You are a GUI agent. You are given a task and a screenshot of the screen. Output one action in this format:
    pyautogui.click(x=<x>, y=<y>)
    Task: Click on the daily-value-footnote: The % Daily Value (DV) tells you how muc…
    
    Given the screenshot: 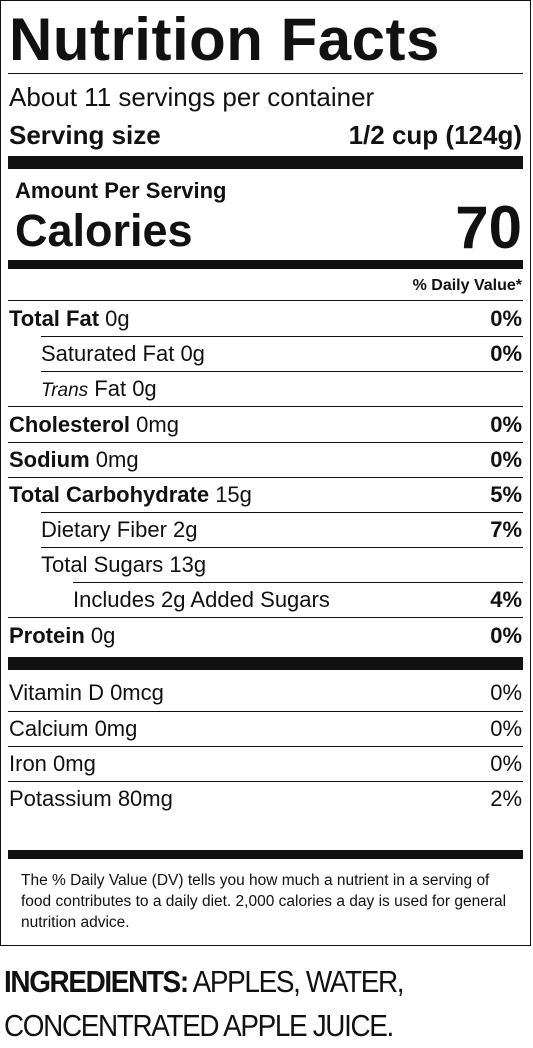 What is the action you would take?
    pyautogui.click(x=264, y=901)
    